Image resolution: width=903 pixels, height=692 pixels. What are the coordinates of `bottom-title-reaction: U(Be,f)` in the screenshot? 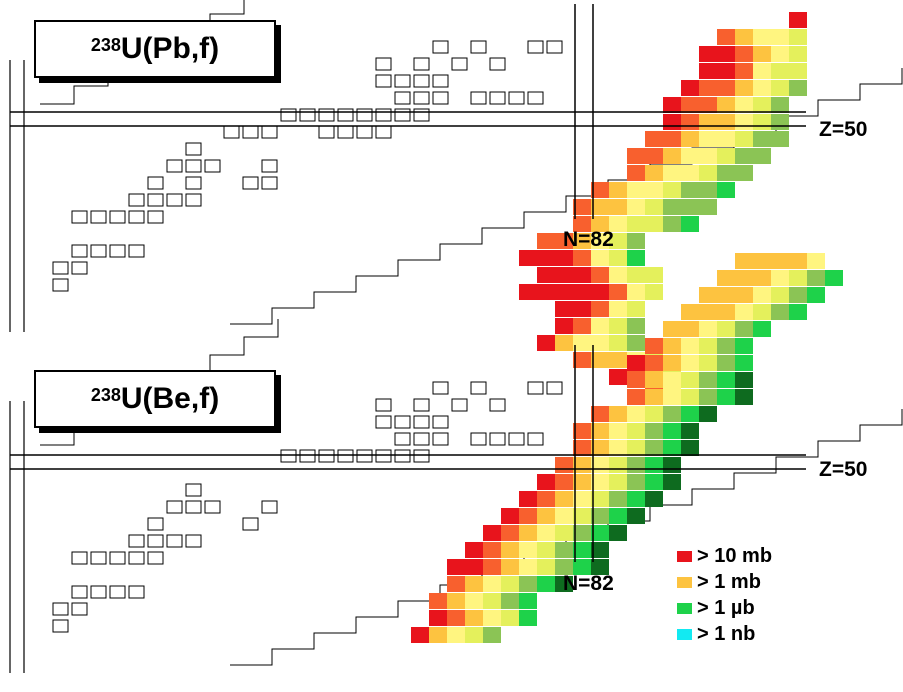 It's located at (170, 398).